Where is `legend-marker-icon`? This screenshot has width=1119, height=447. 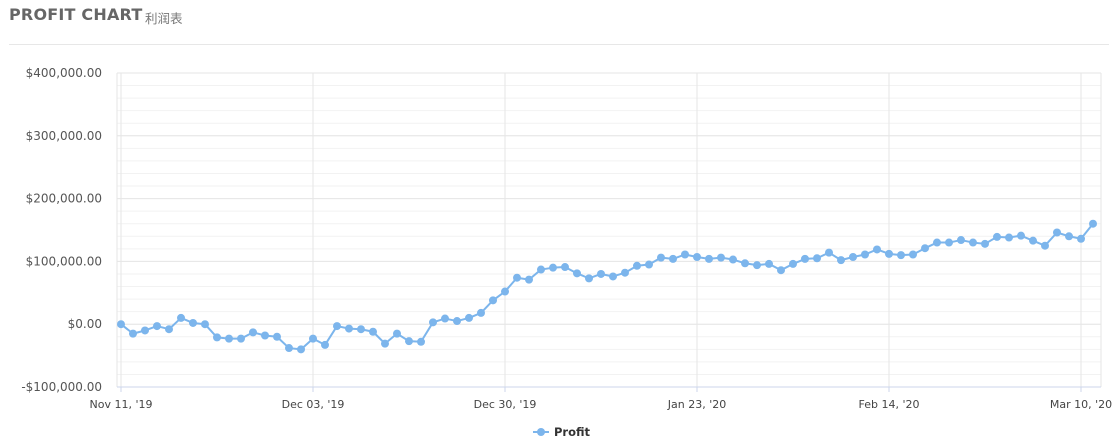
legend-marker-icon is located at coordinates (541, 432).